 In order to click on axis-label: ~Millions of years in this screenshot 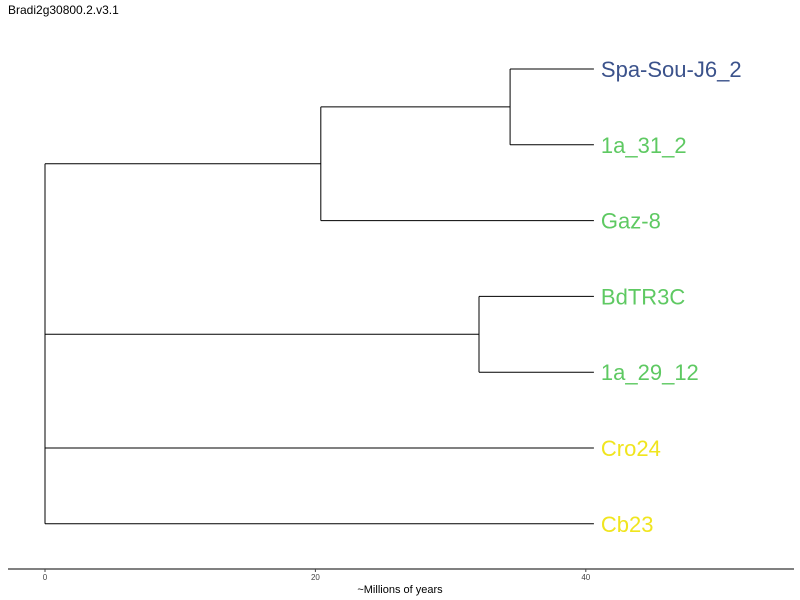, I will do `click(400, 590)`.